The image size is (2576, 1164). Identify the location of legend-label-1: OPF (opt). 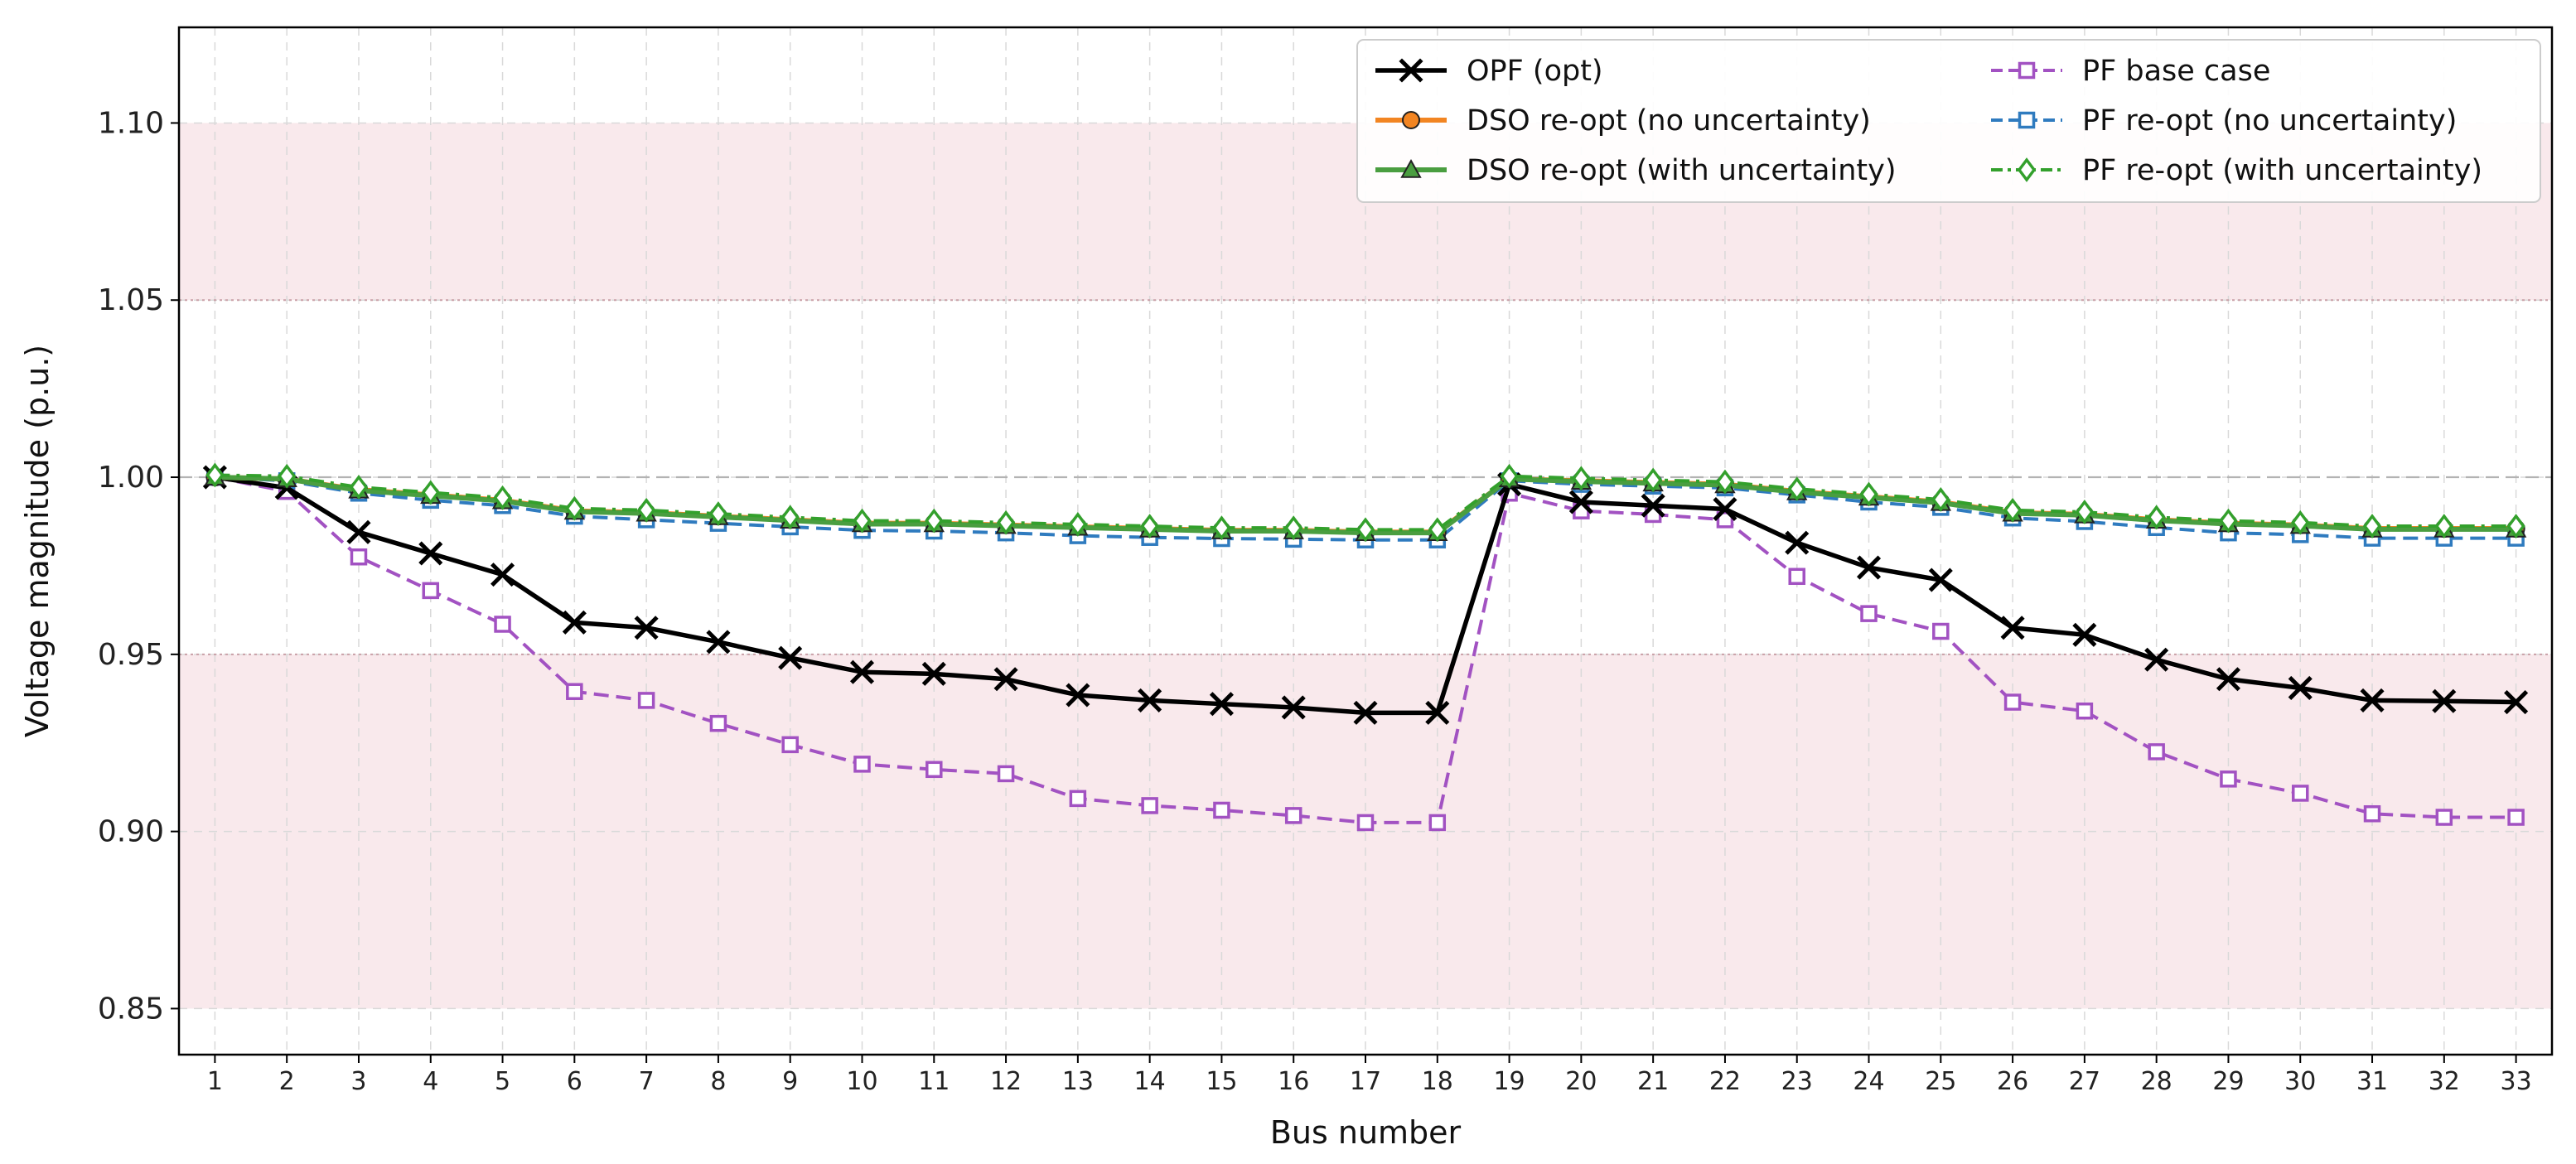
(1535, 71).